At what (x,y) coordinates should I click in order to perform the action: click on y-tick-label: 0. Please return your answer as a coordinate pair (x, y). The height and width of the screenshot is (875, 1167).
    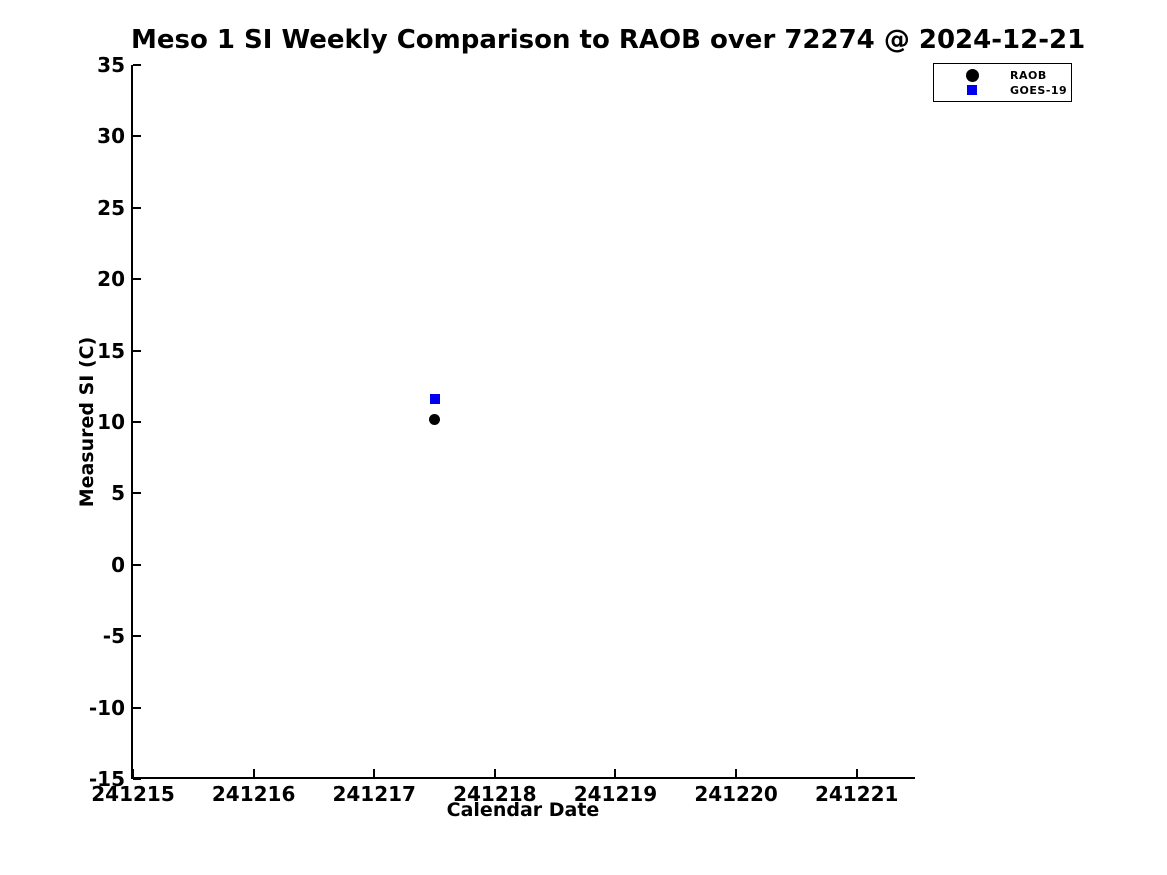
    Looking at the image, I should click on (118, 564).